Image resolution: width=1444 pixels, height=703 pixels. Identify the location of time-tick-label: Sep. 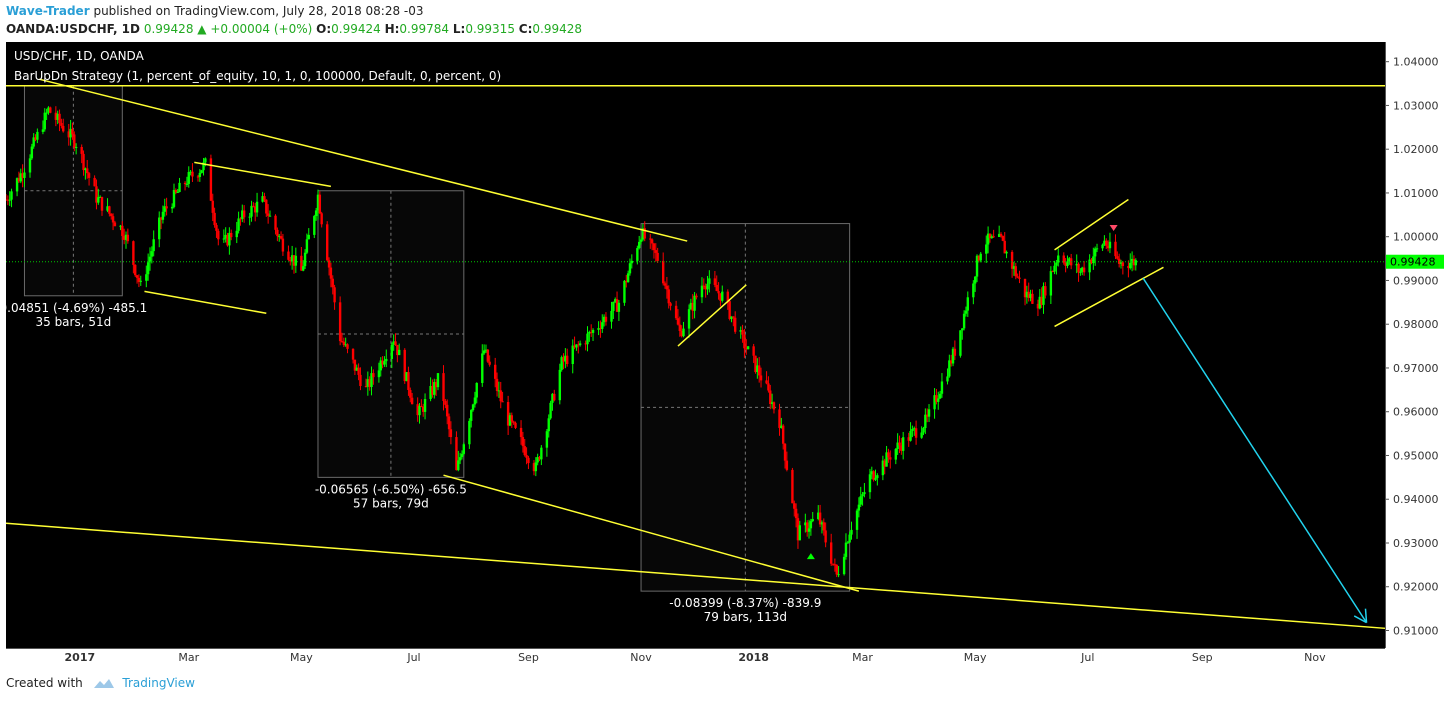
(1202, 657).